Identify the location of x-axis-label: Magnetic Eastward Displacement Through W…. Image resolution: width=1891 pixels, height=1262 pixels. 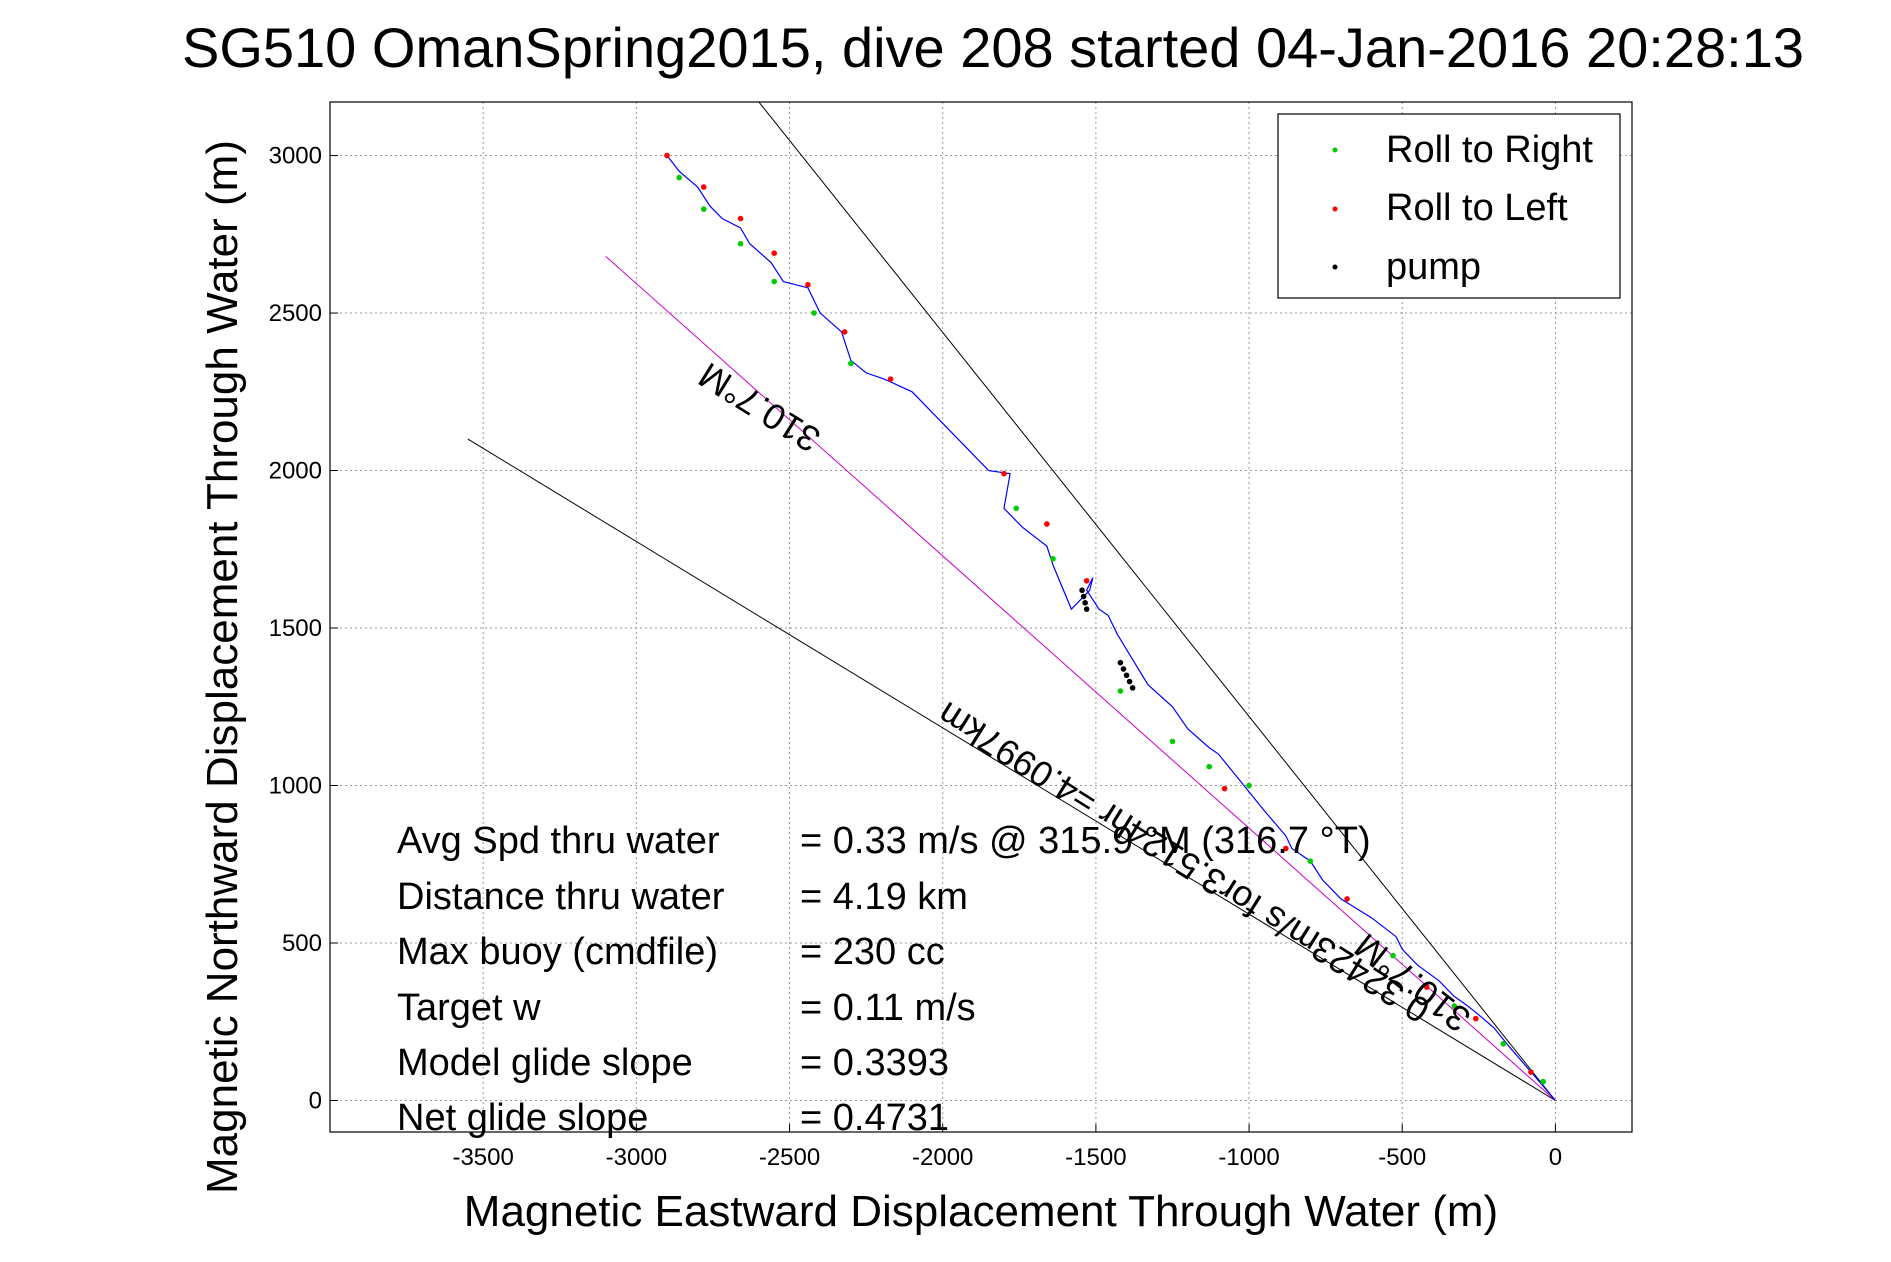
(981, 1211).